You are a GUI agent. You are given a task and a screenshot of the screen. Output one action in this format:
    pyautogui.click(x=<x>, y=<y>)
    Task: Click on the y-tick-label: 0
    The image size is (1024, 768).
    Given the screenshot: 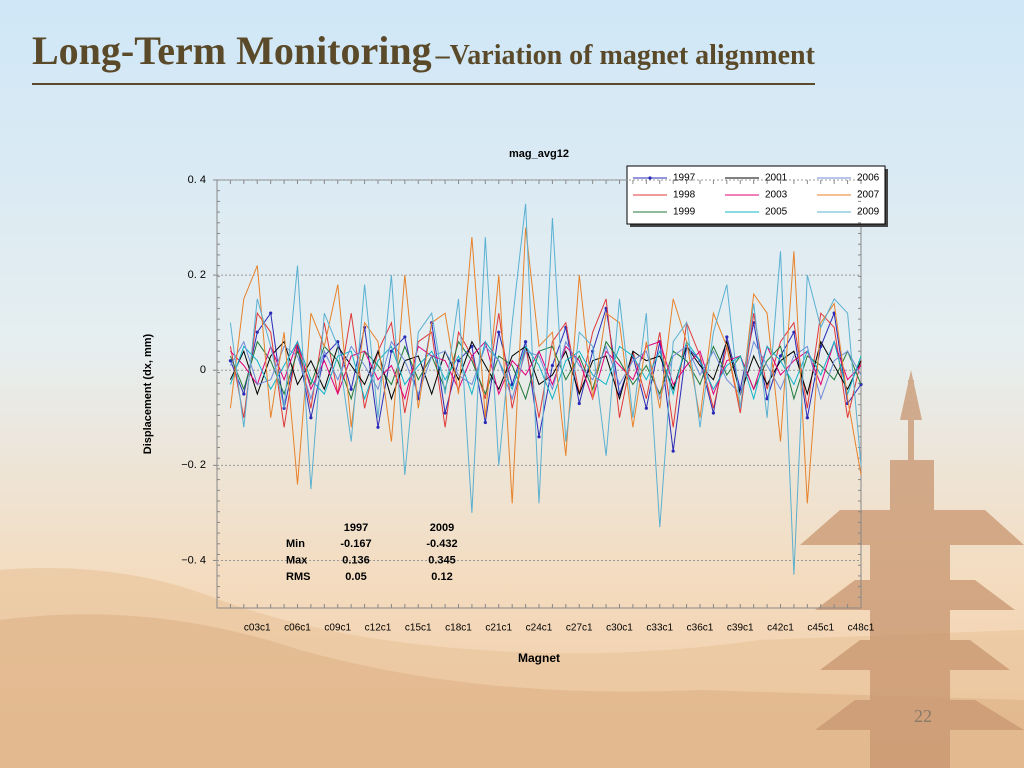 What is the action you would take?
    pyautogui.click(x=203, y=370)
    